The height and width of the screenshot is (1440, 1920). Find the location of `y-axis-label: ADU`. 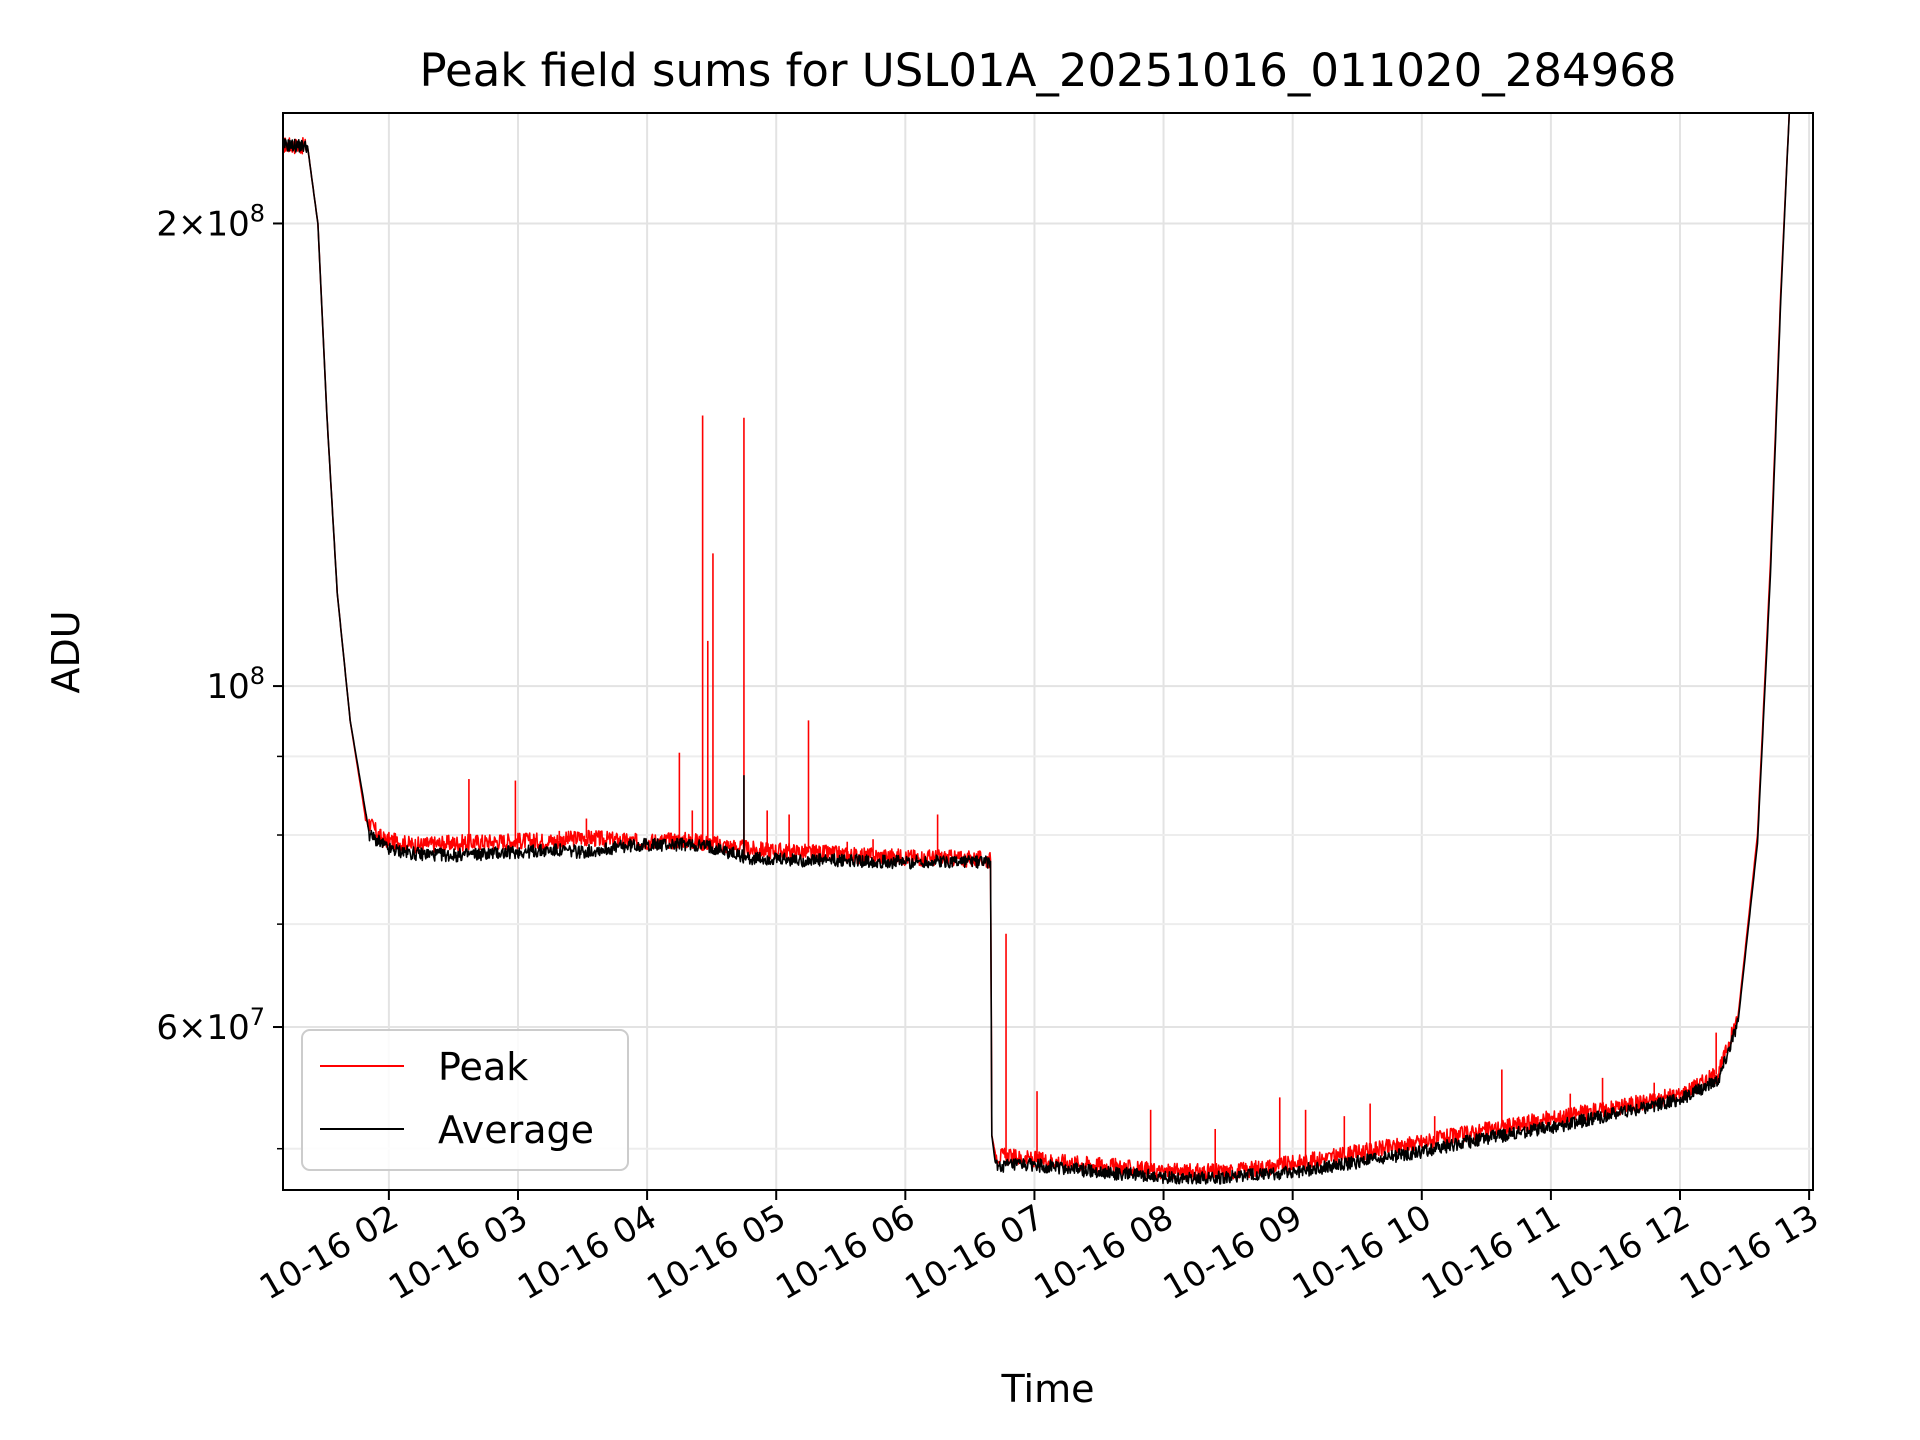

y-axis-label: ADU is located at coordinates (66, 651).